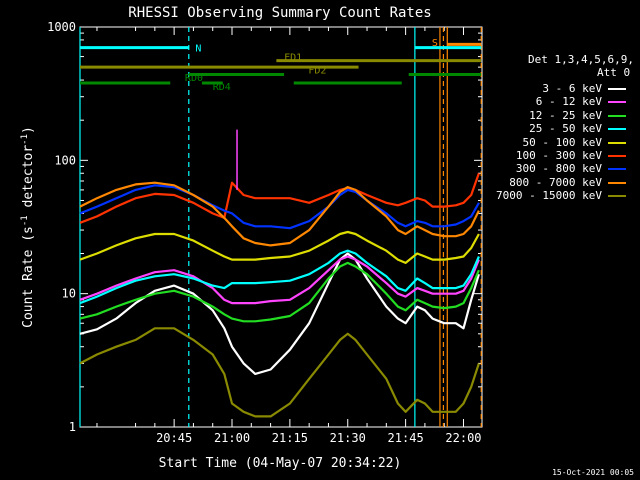  I want to click on legend-entry: 300 - 800 keV, so click(551, 168).